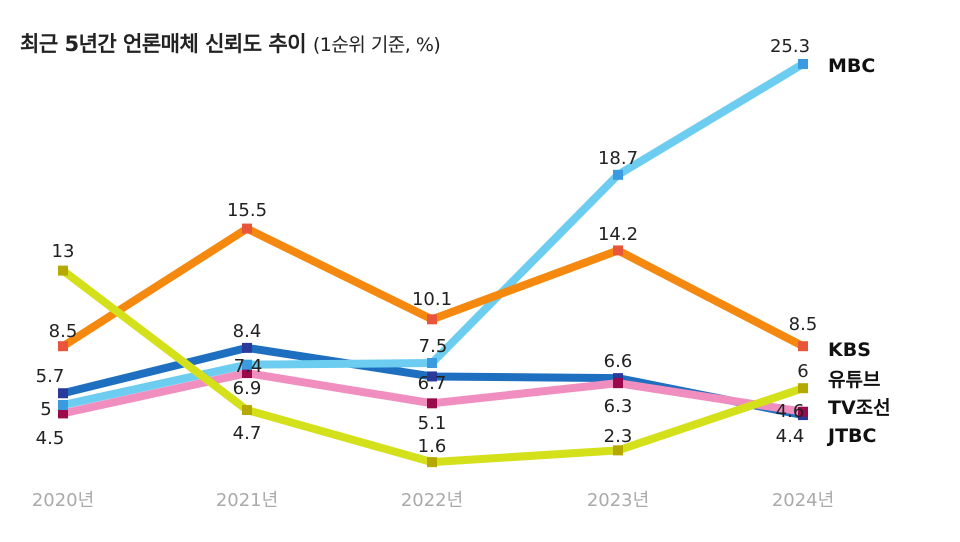 This screenshot has width=960, height=542. What do you see at coordinates (50, 376) in the screenshot?
I see `data-label: 5.7` at bounding box center [50, 376].